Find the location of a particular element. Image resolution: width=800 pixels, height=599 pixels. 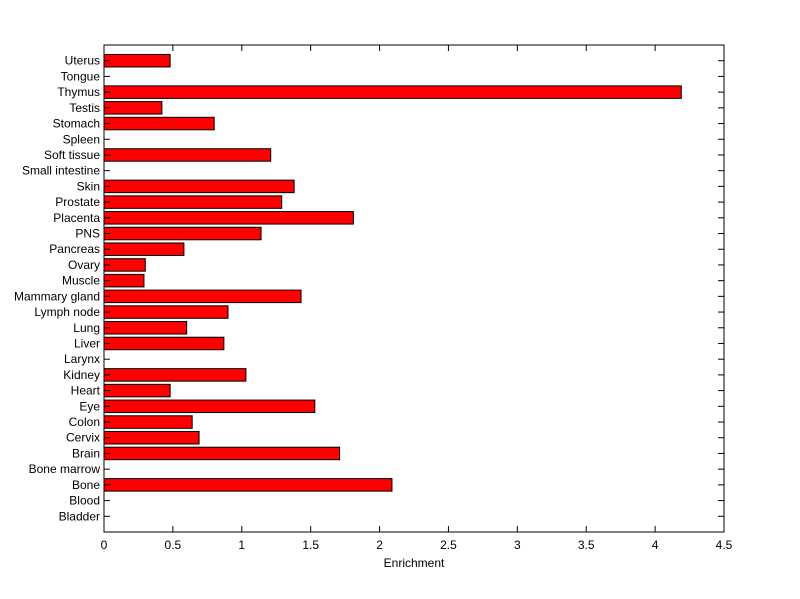

x-tick-label-2: 1 is located at coordinates (241, 545).